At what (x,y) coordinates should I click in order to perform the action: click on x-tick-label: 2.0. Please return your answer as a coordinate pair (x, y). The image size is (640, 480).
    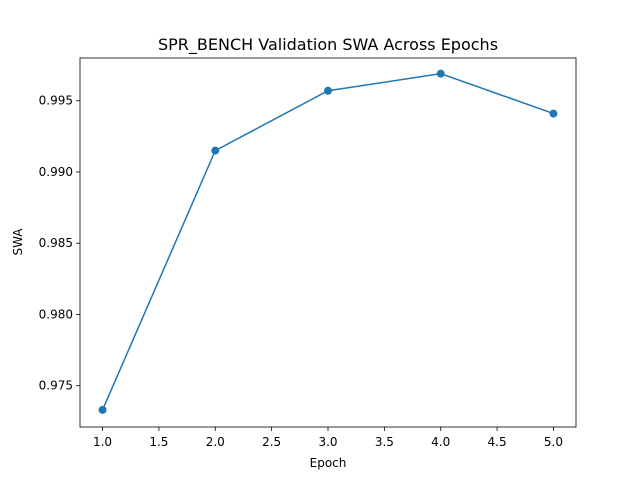
    Looking at the image, I should click on (215, 442).